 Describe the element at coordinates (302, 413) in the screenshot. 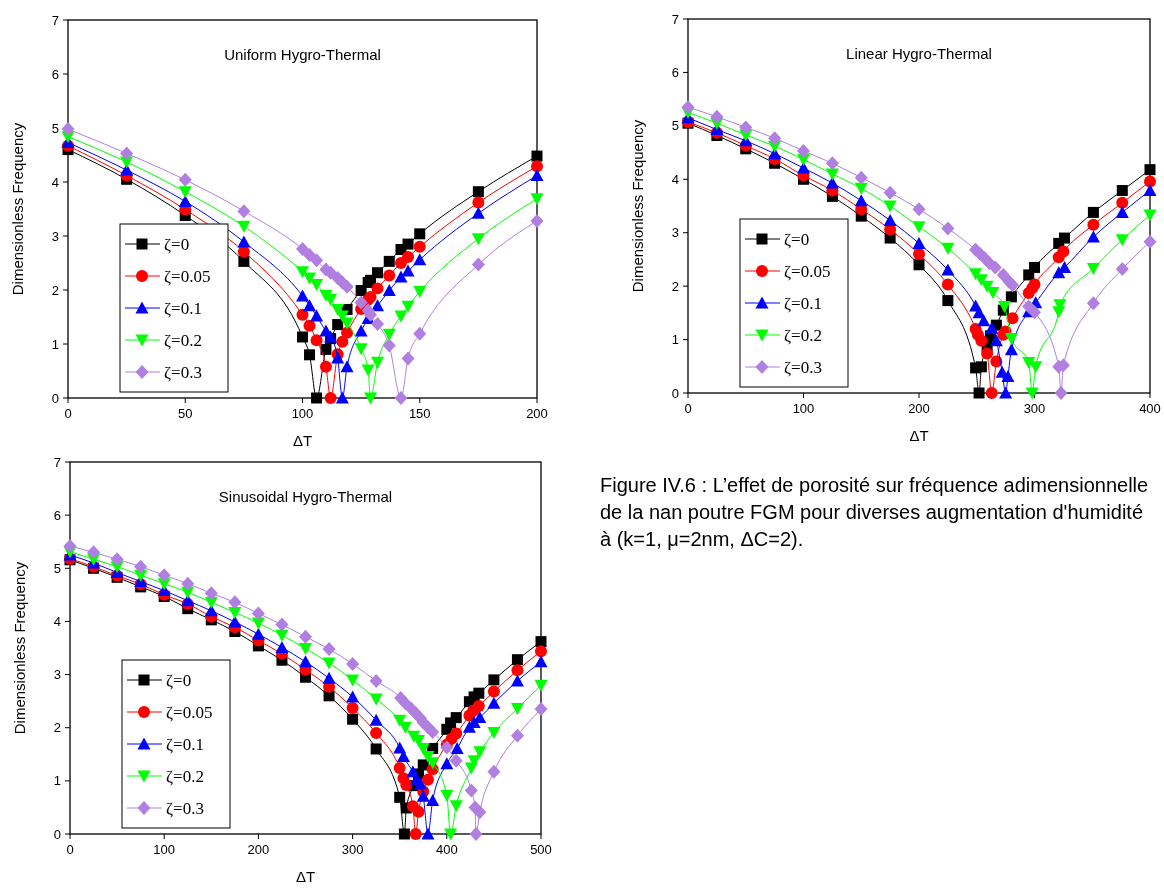

I see `x-tick-label: 100` at that location.